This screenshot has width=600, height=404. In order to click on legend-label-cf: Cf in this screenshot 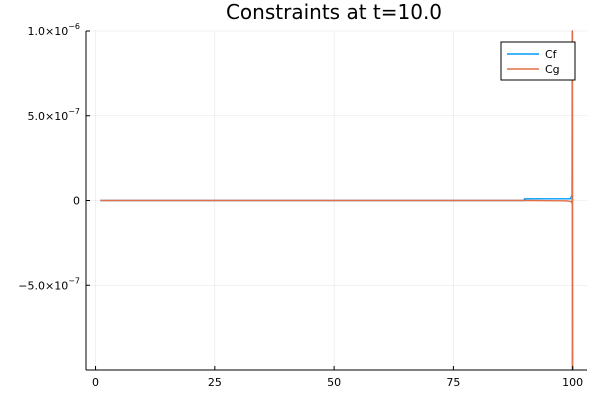, I will do `click(551, 54)`.